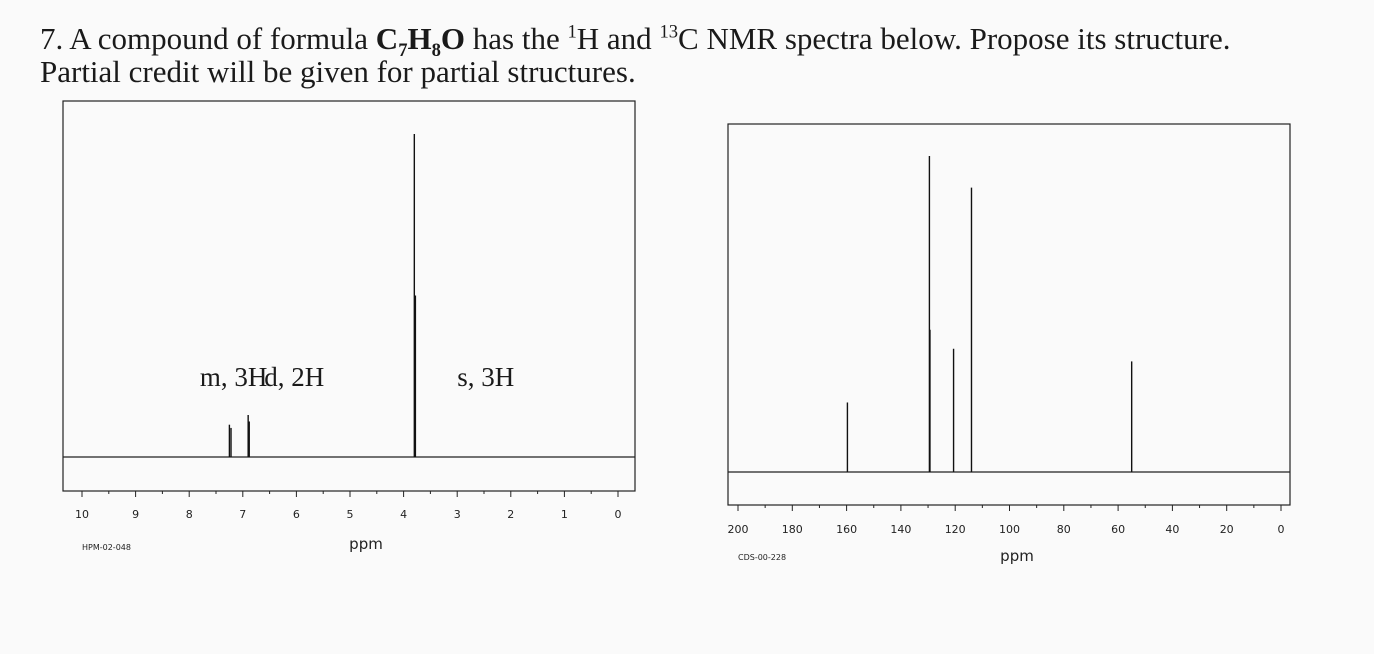 Image resolution: width=1374 pixels, height=654 pixels. Describe the element at coordinates (955, 529) in the screenshot. I see `c-nmr-tick-label-4: 120` at that location.